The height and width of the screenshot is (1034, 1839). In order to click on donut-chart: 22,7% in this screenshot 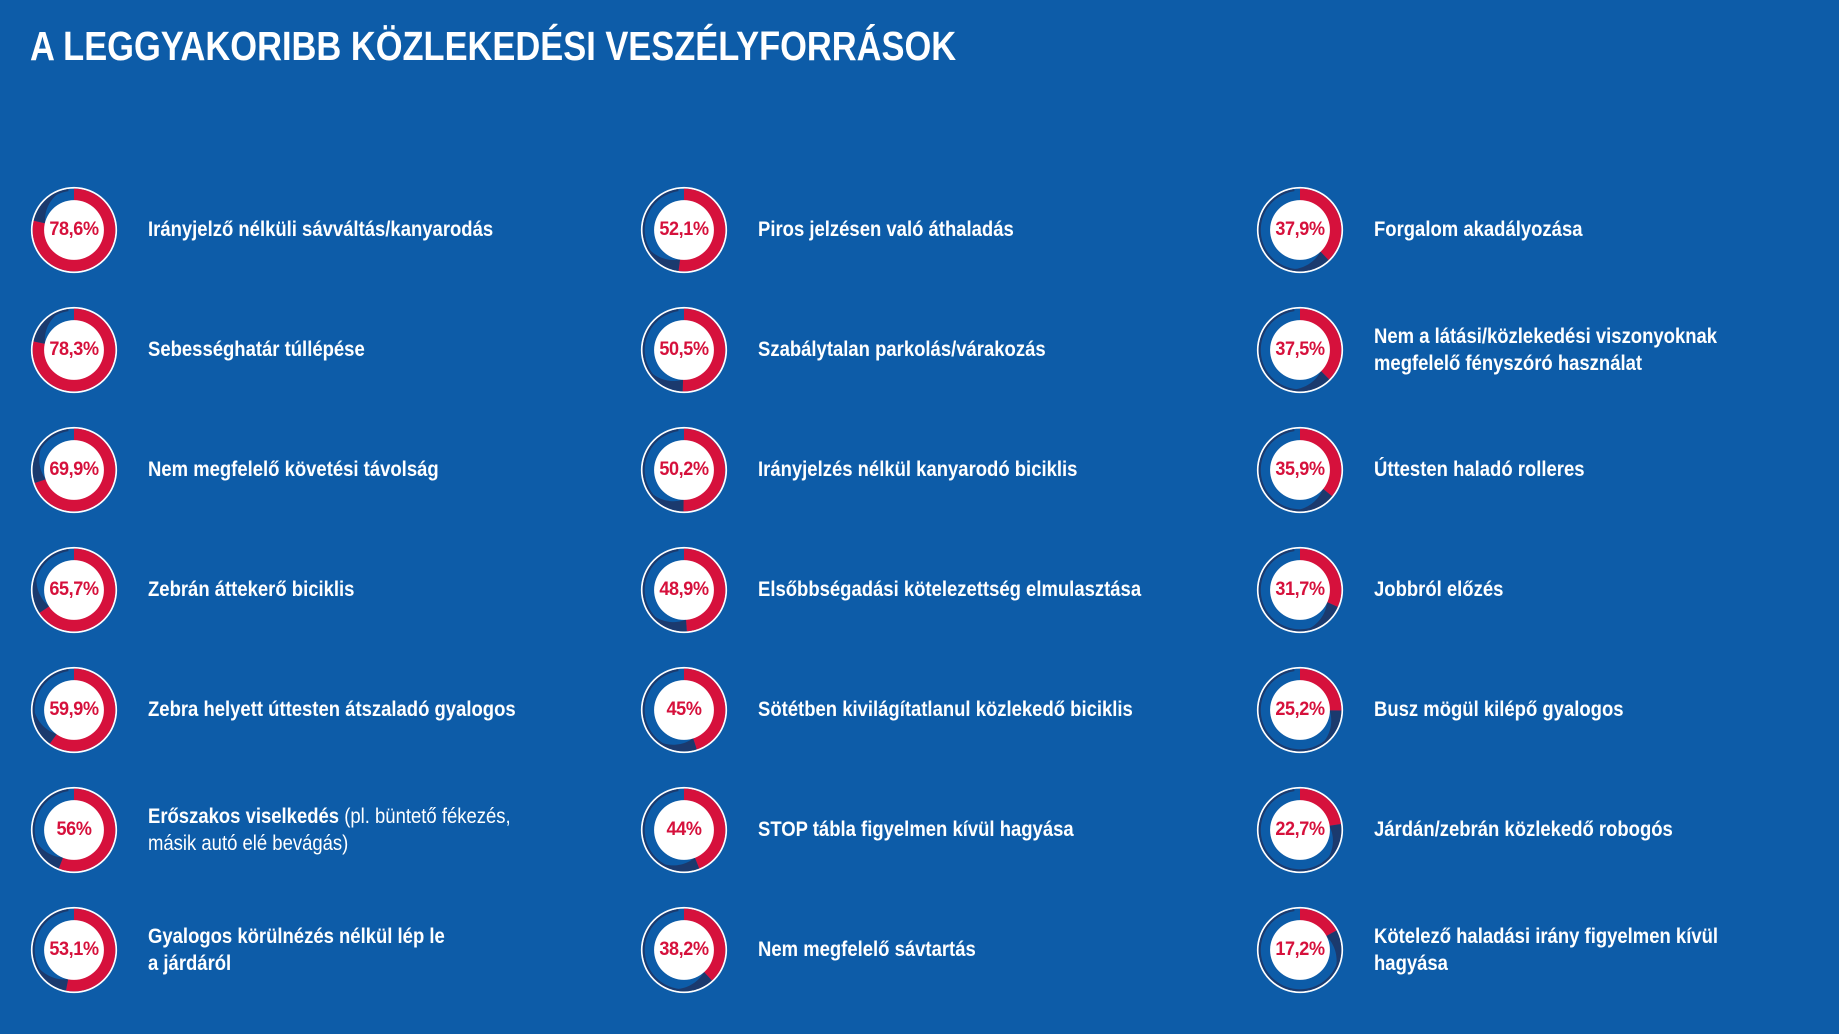, I will do `click(1300, 830)`.